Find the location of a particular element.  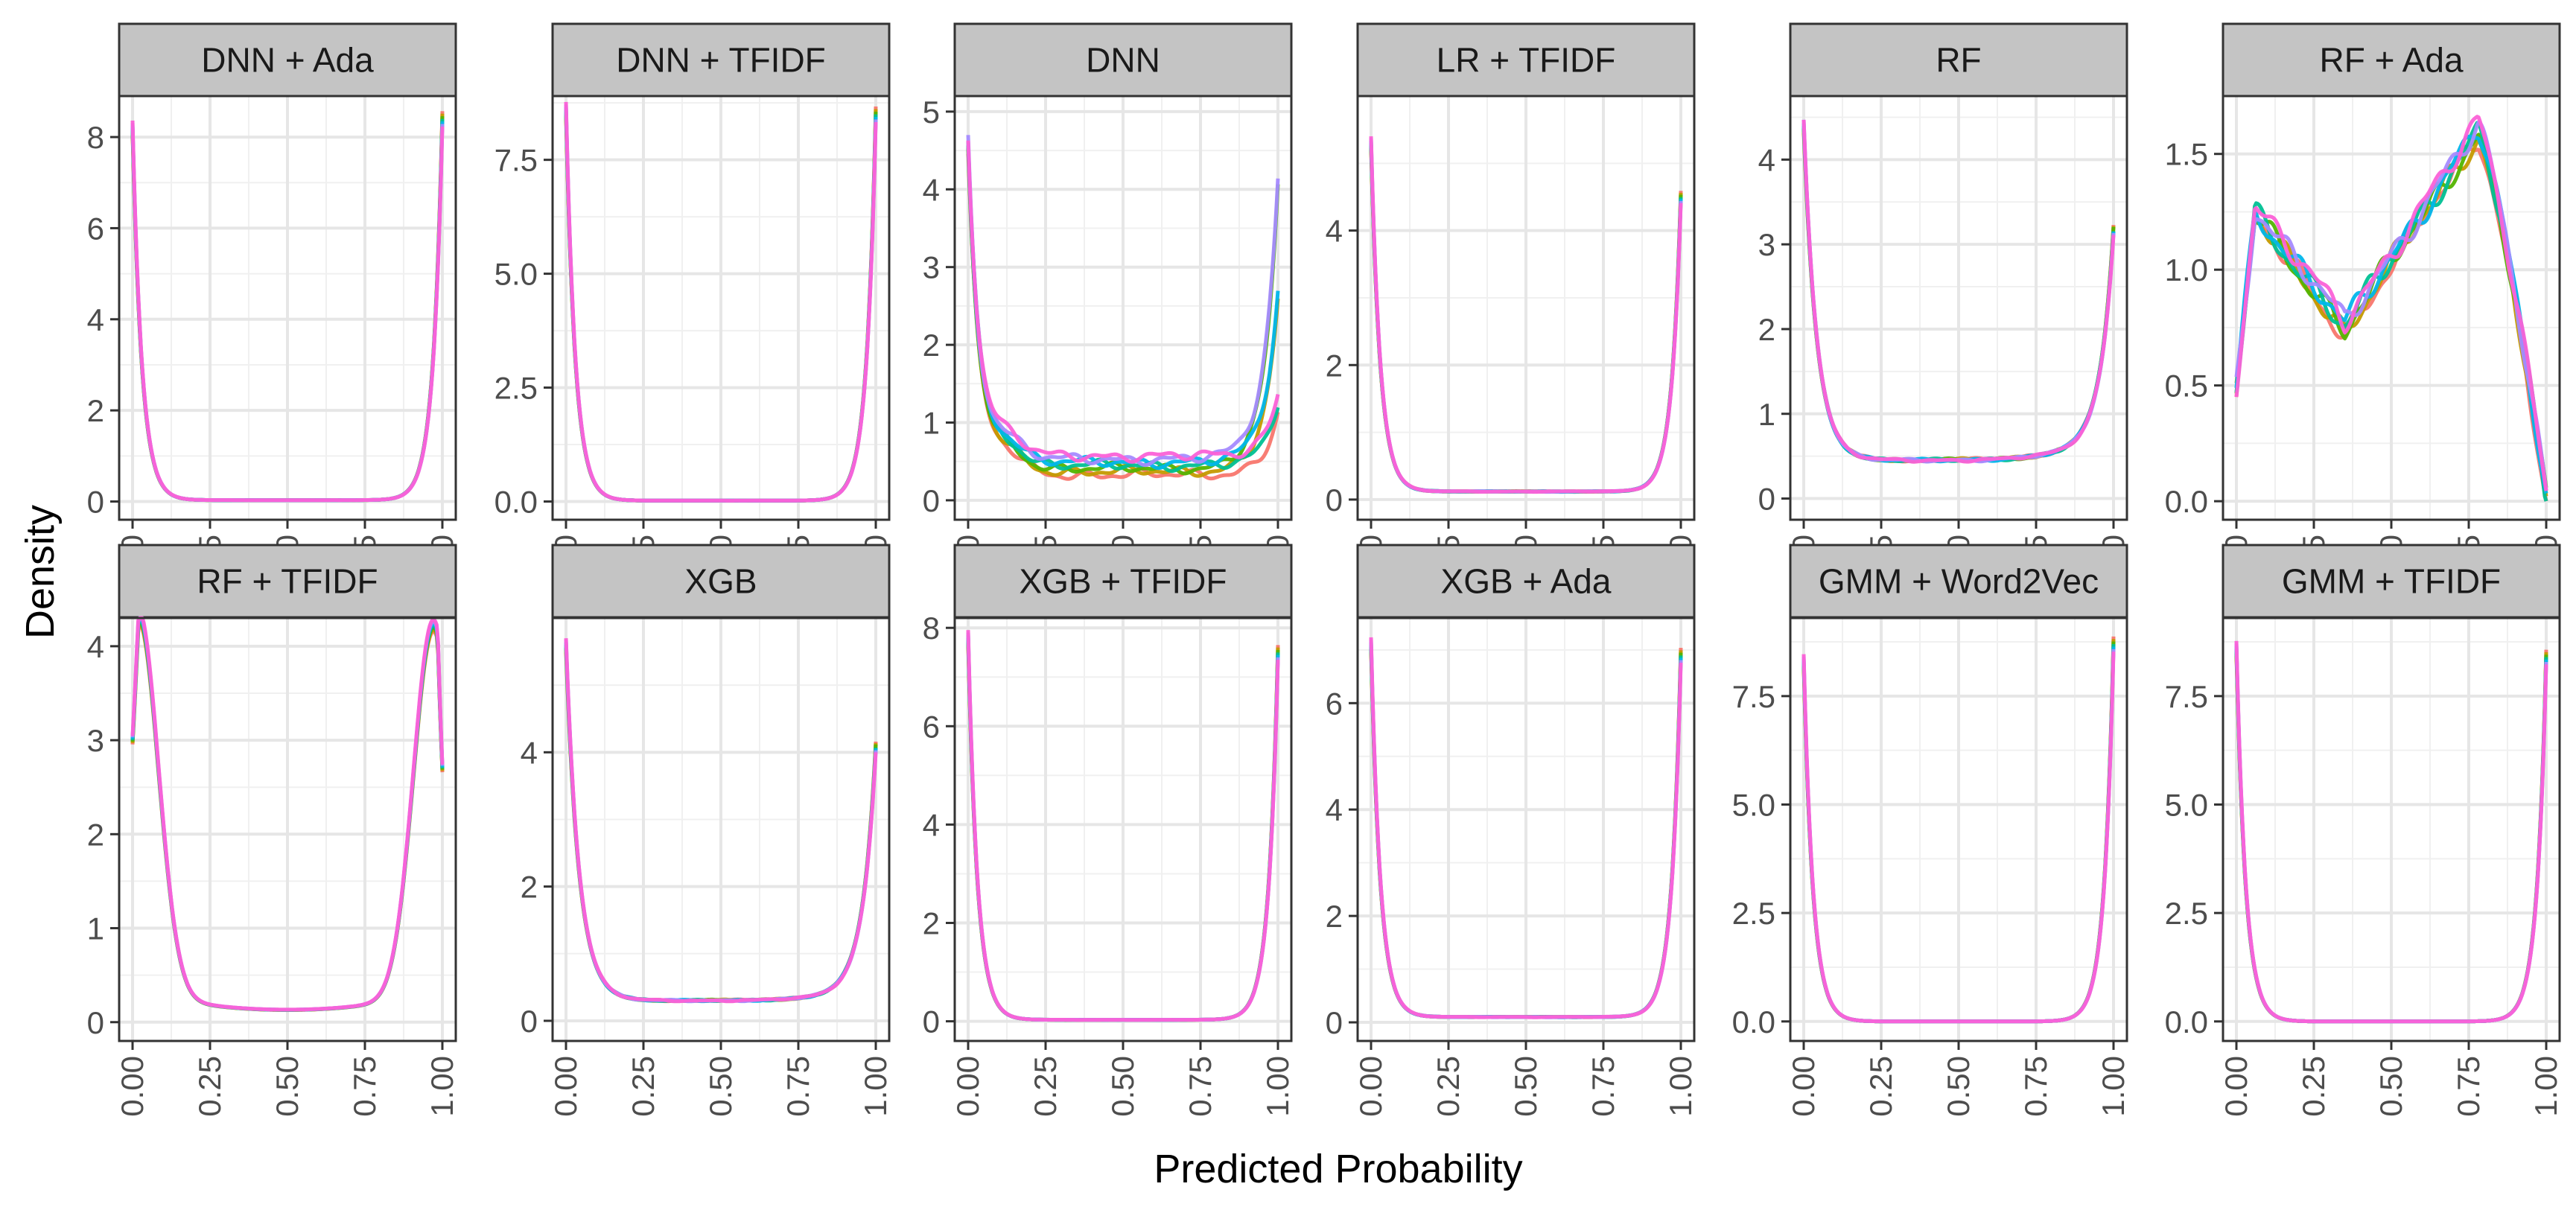

x-axis-title: Predicted Probability is located at coordinates (1338, 1169).